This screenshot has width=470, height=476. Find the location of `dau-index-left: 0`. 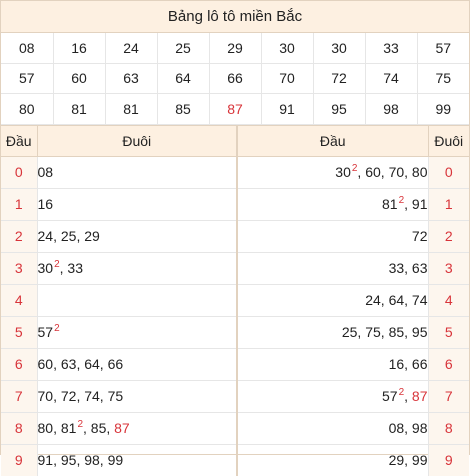

dau-index-left: 0 is located at coordinates (19, 172).